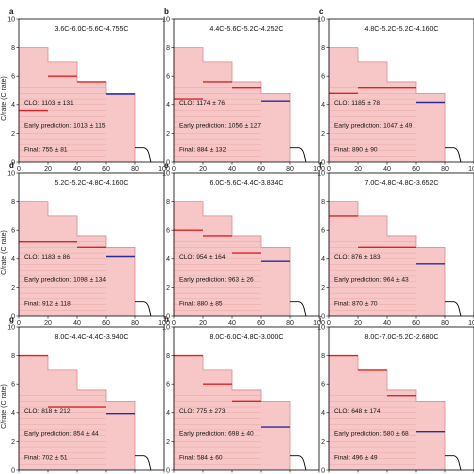  Describe the element at coordinates (49, 103) in the screenshot. I see `clo-stat: CLO: 1103 ± 131` at that location.